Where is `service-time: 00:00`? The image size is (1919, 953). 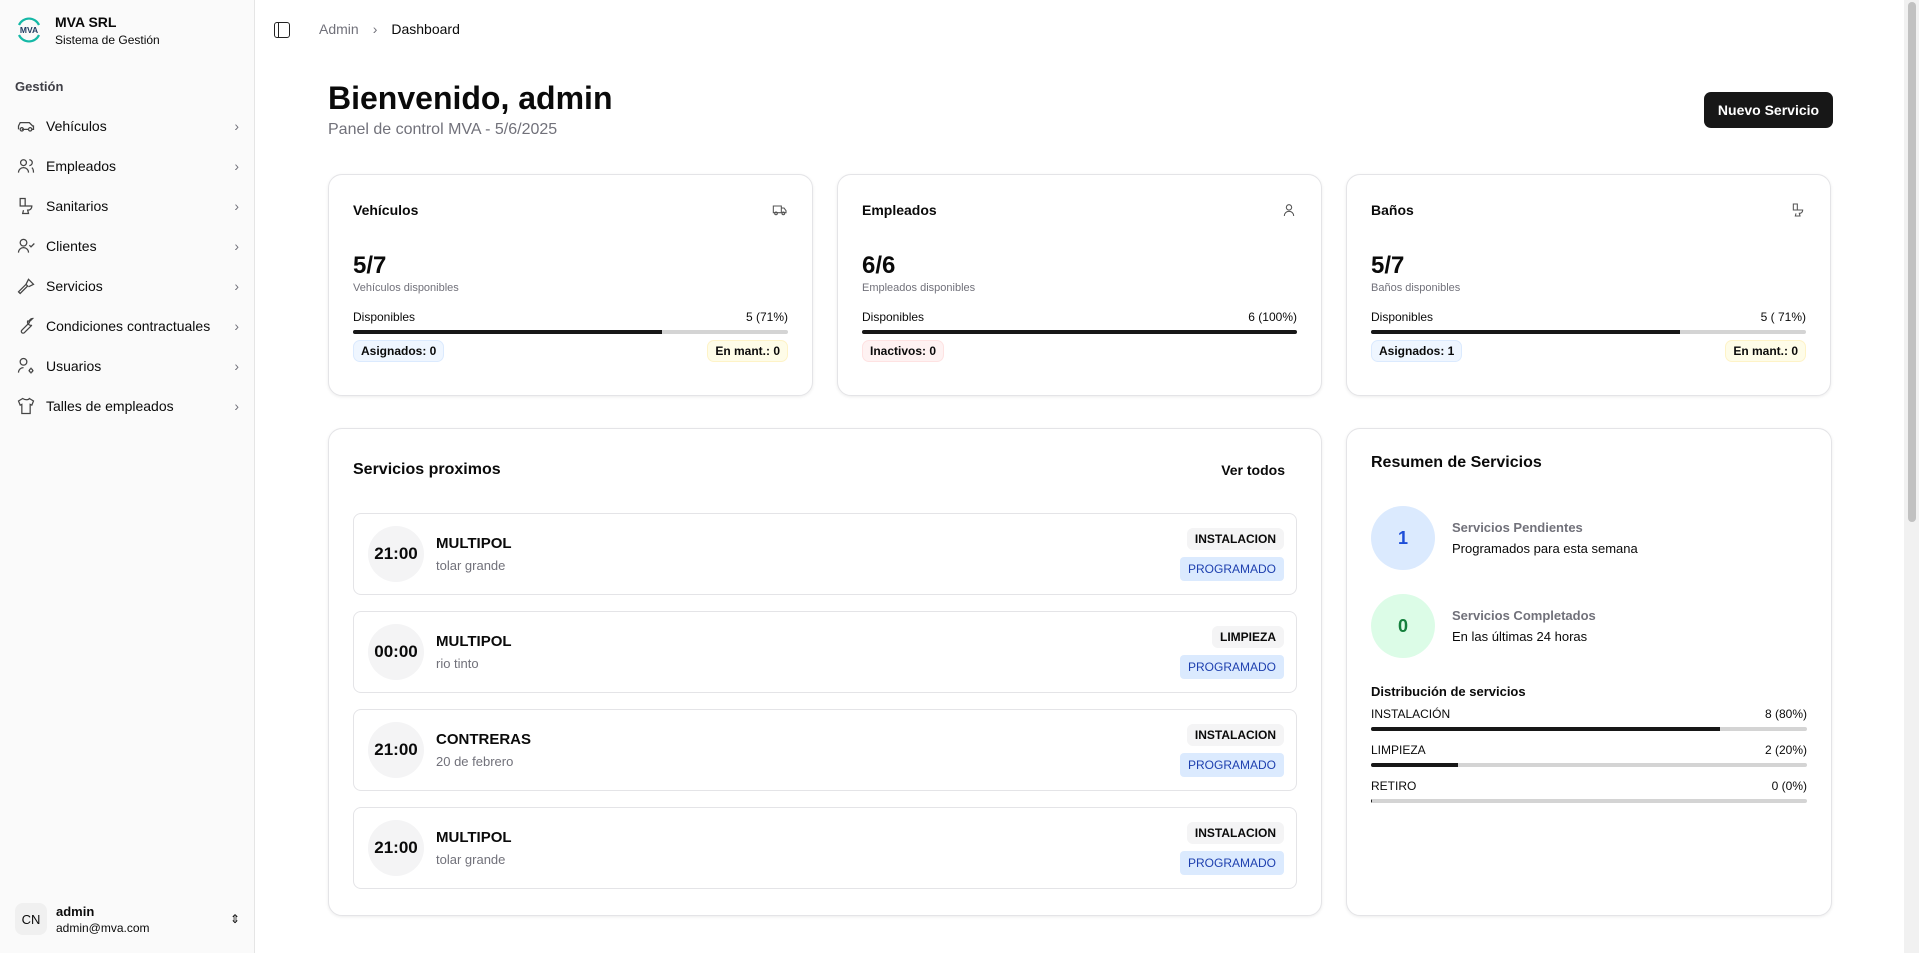
service-time: 00:00 is located at coordinates (396, 652).